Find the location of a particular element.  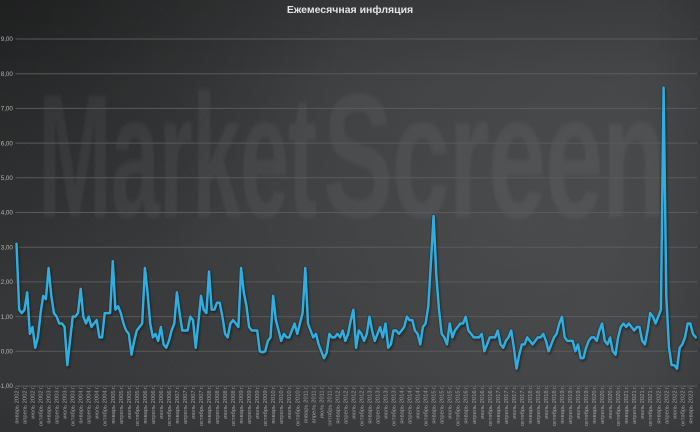

svg-text: октябрь 2014 г. is located at coordinates (427, 405).